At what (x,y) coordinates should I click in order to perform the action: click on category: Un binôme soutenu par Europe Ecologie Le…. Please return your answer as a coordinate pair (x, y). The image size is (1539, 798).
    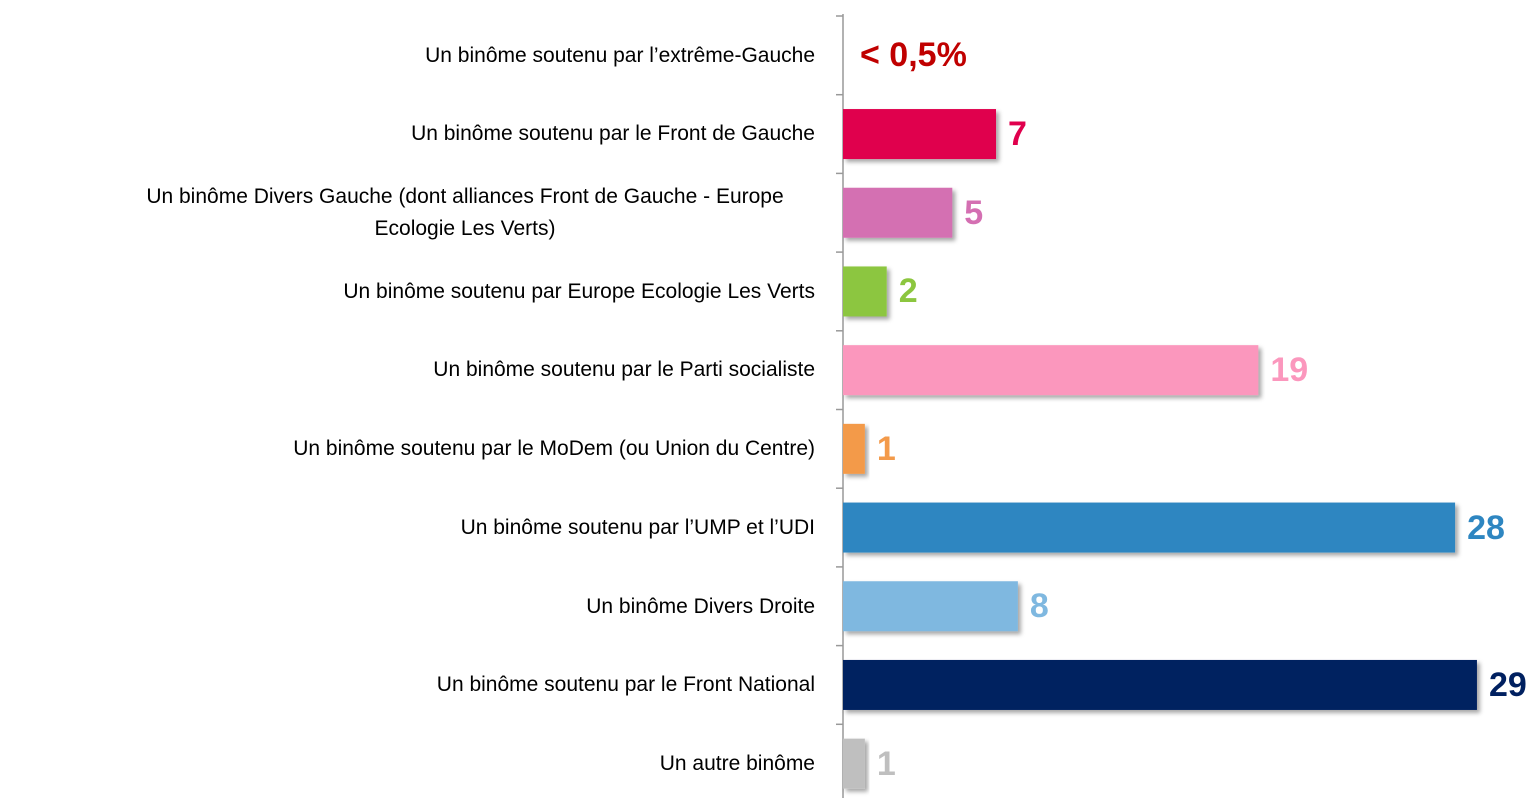
    Looking at the image, I should click on (407, 291).